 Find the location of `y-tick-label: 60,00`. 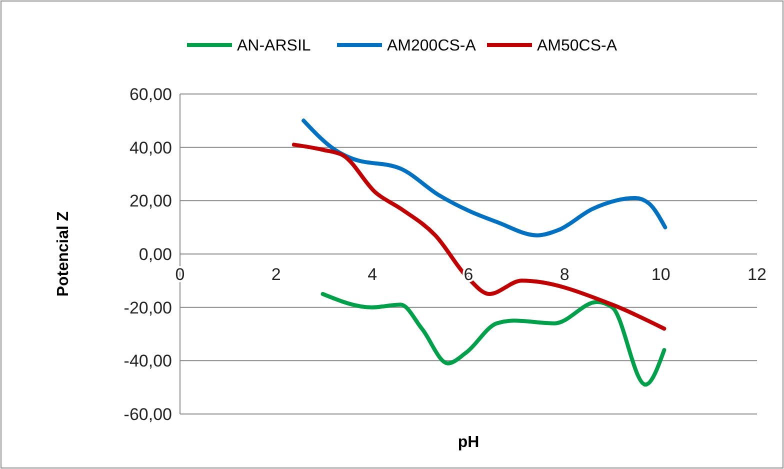

y-tick-label: 60,00 is located at coordinates (150, 94).